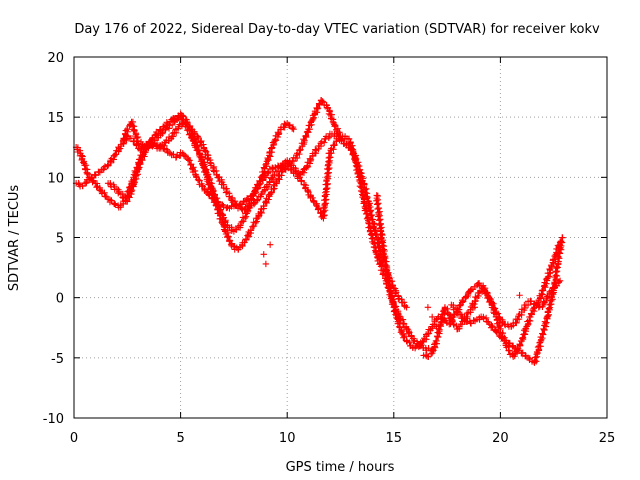  What do you see at coordinates (340, 467) in the screenshot?
I see `x-axis-label: GPS time / hours` at bounding box center [340, 467].